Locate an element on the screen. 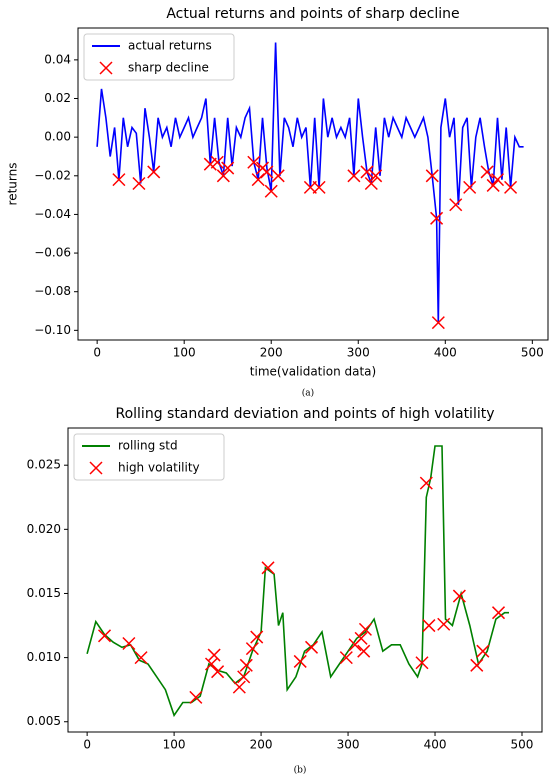  y-tick-label: −0.04 is located at coordinates (52, 214).